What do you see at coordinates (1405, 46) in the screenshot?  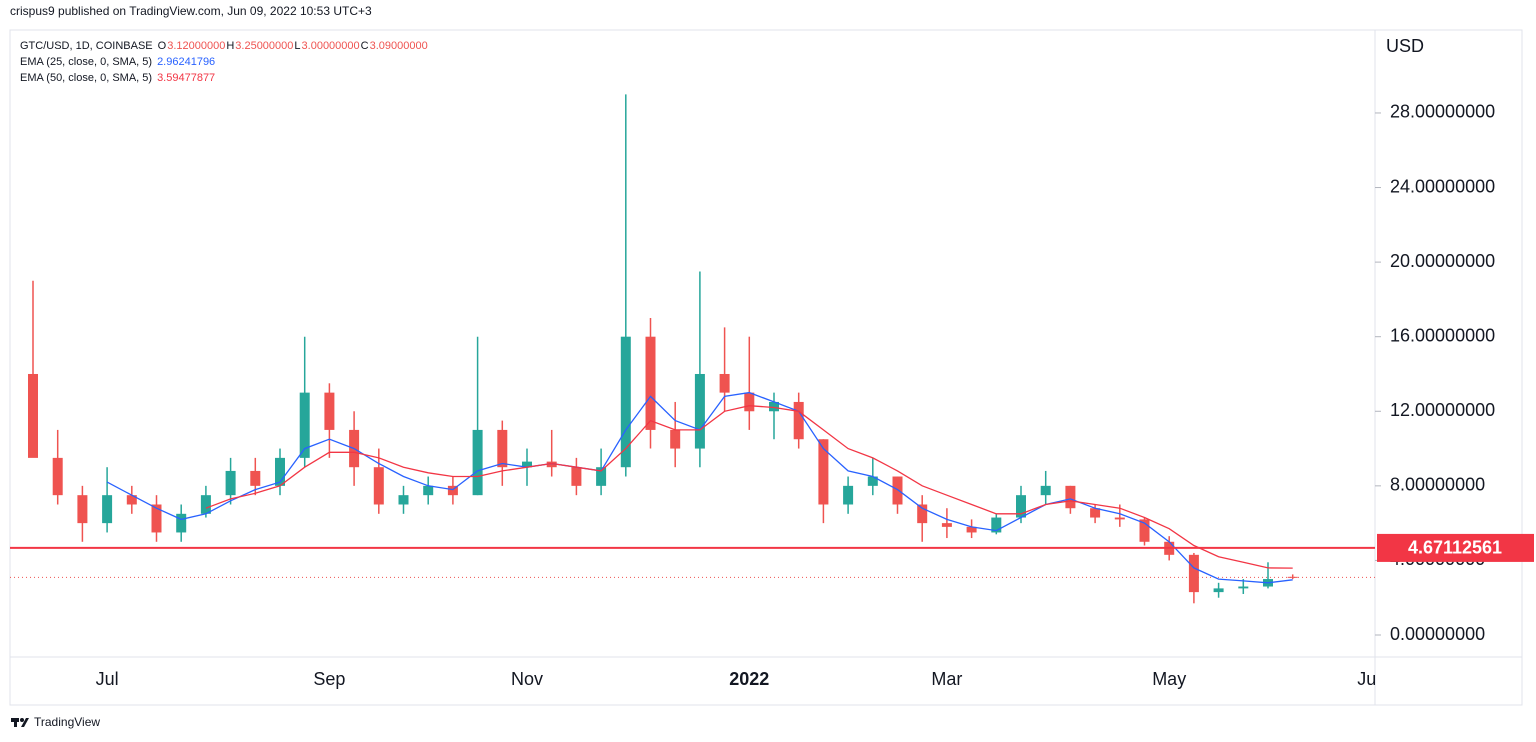 I see `y-axis-label: USD` at bounding box center [1405, 46].